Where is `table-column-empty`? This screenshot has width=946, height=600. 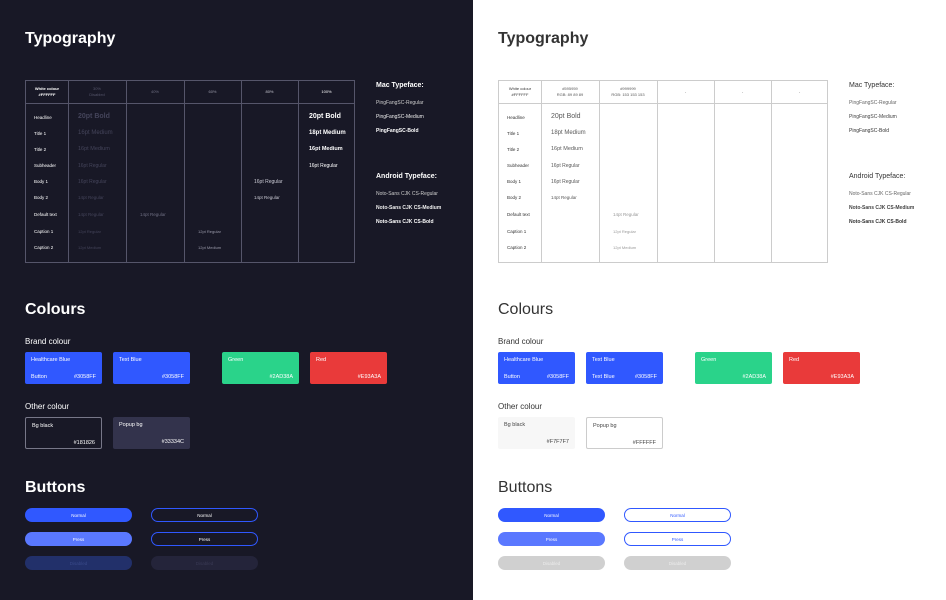 table-column-empty is located at coordinates (742, 171).